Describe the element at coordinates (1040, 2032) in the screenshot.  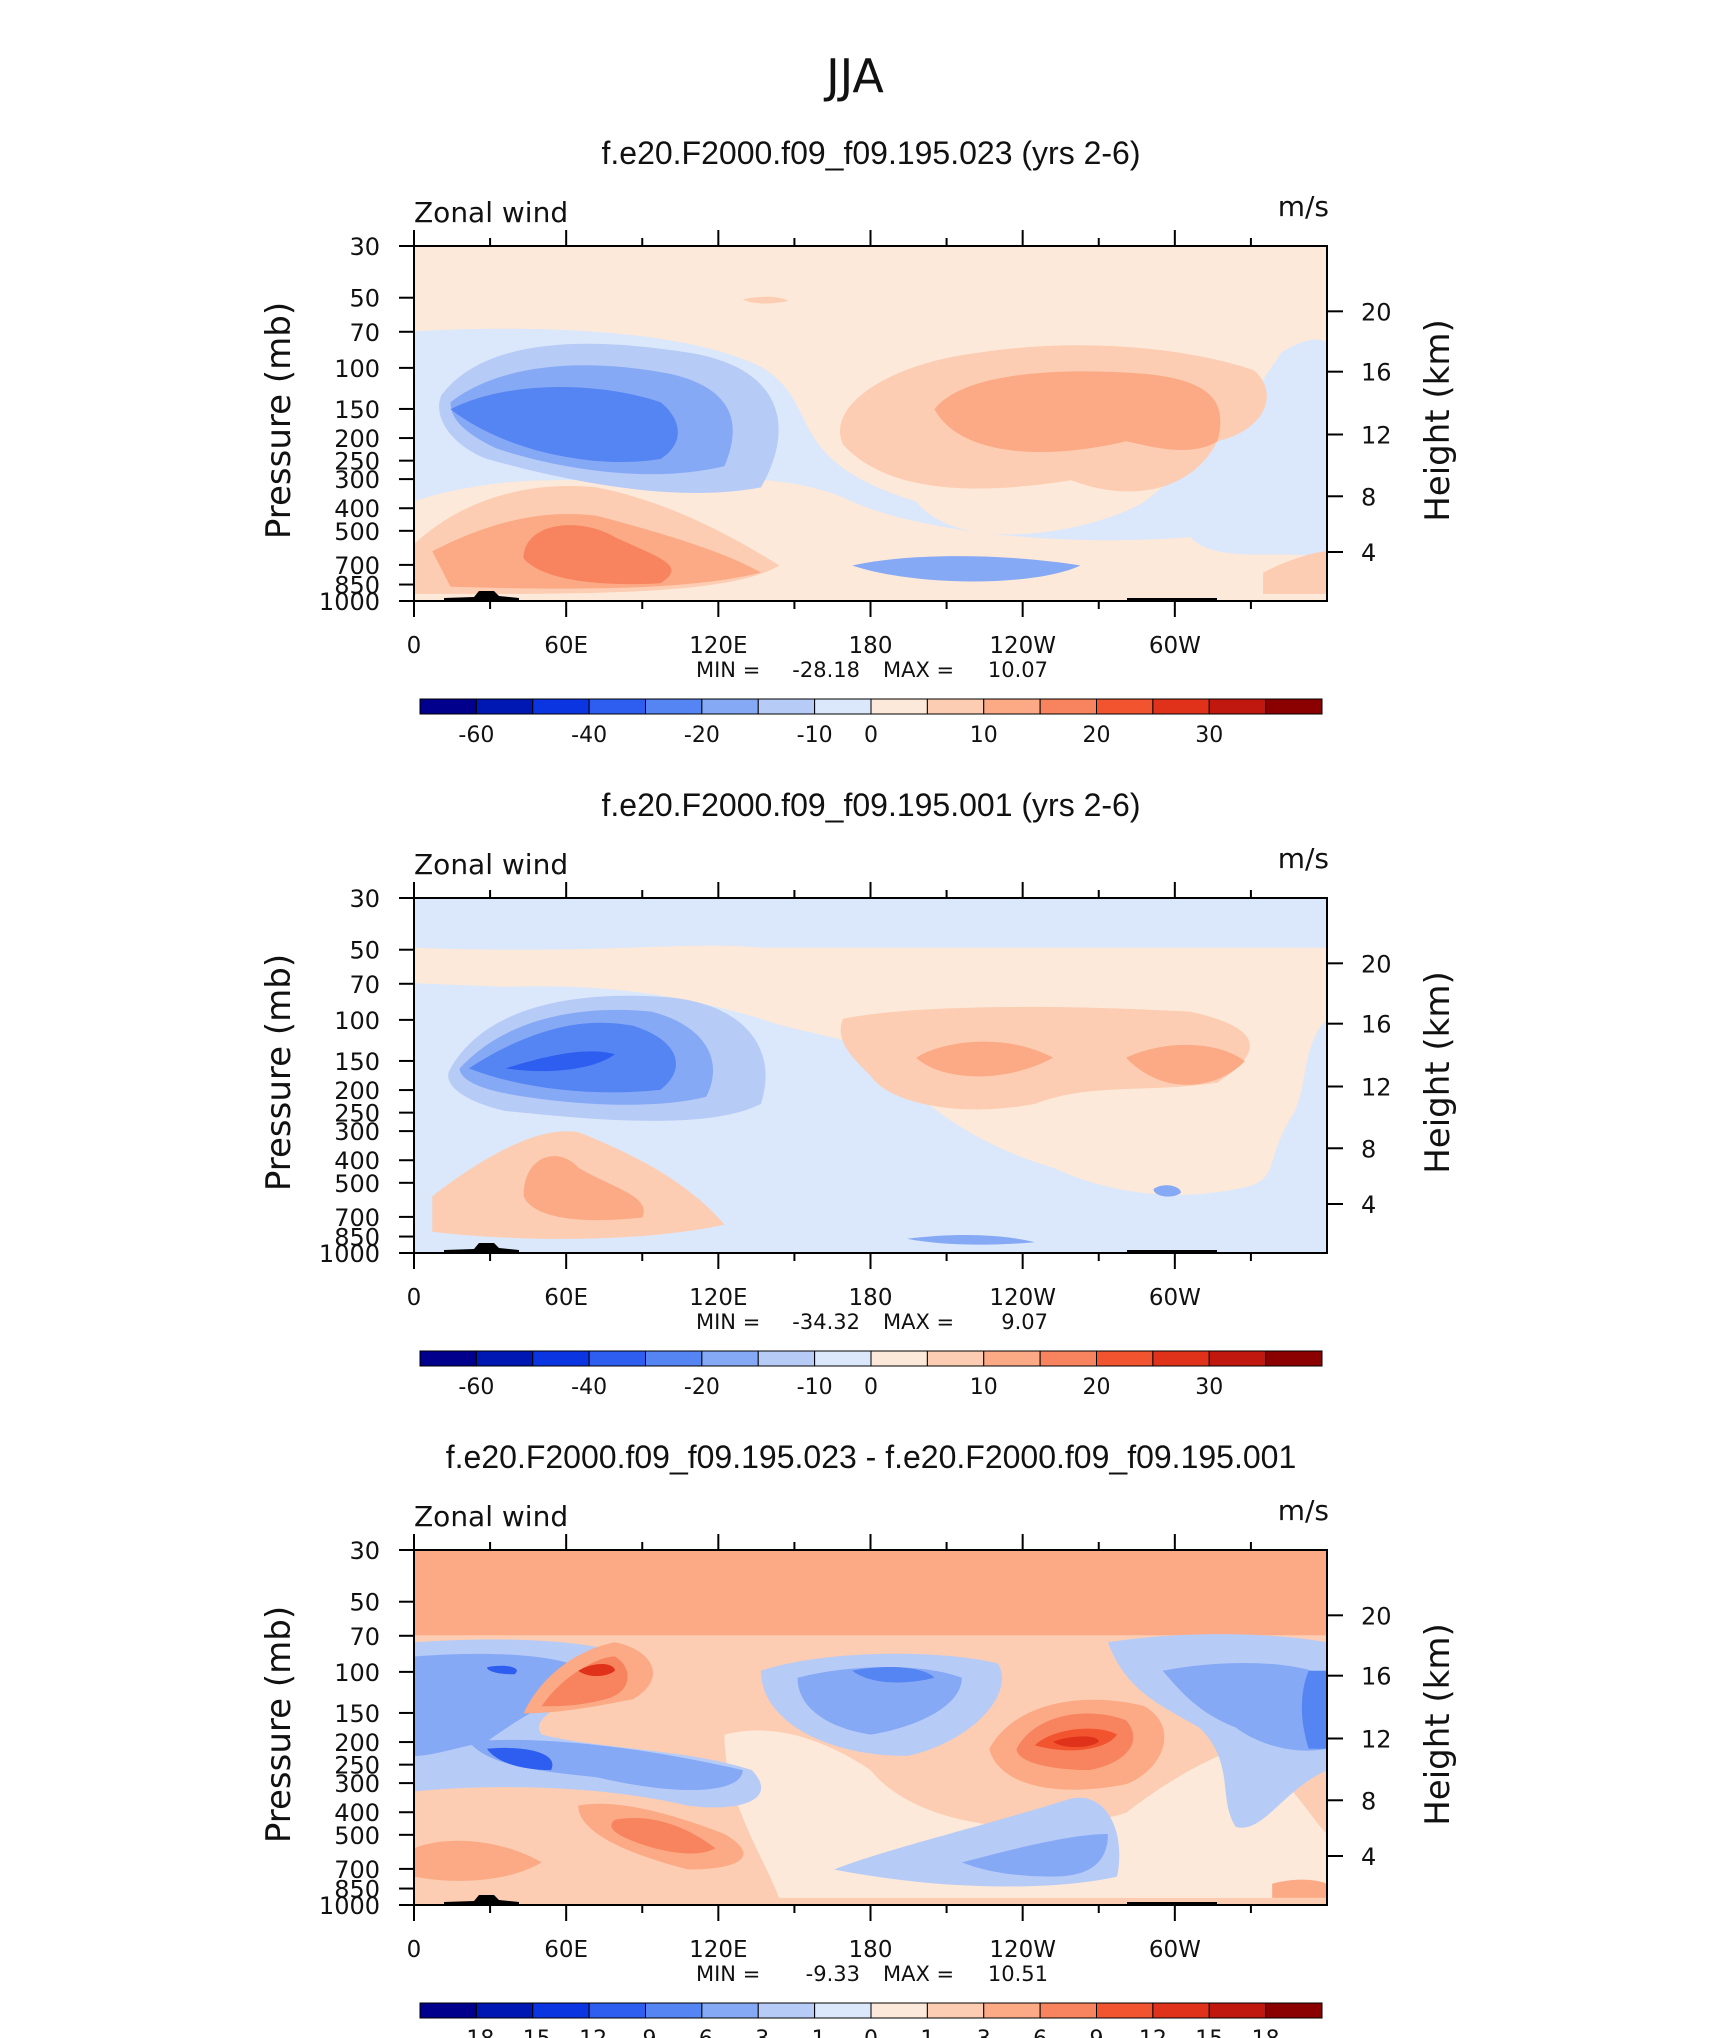
I see `colorbar-label: 6` at that location.